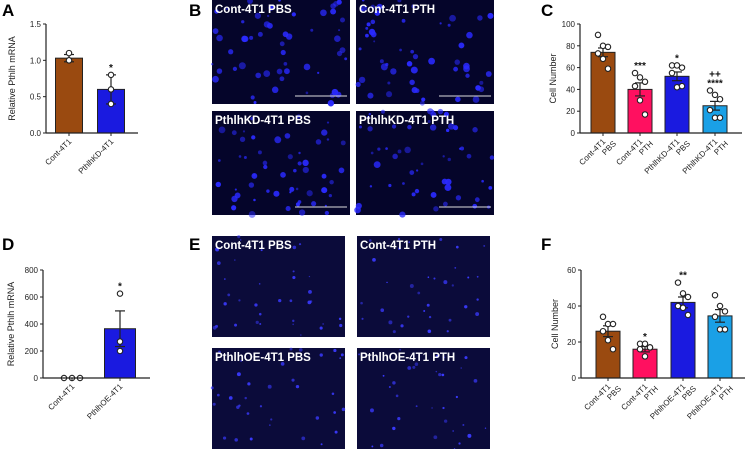 The height and width of the screenshot is (449, 746). I want to click on category-label: PthlhKD-4T1, so click(96, 156).